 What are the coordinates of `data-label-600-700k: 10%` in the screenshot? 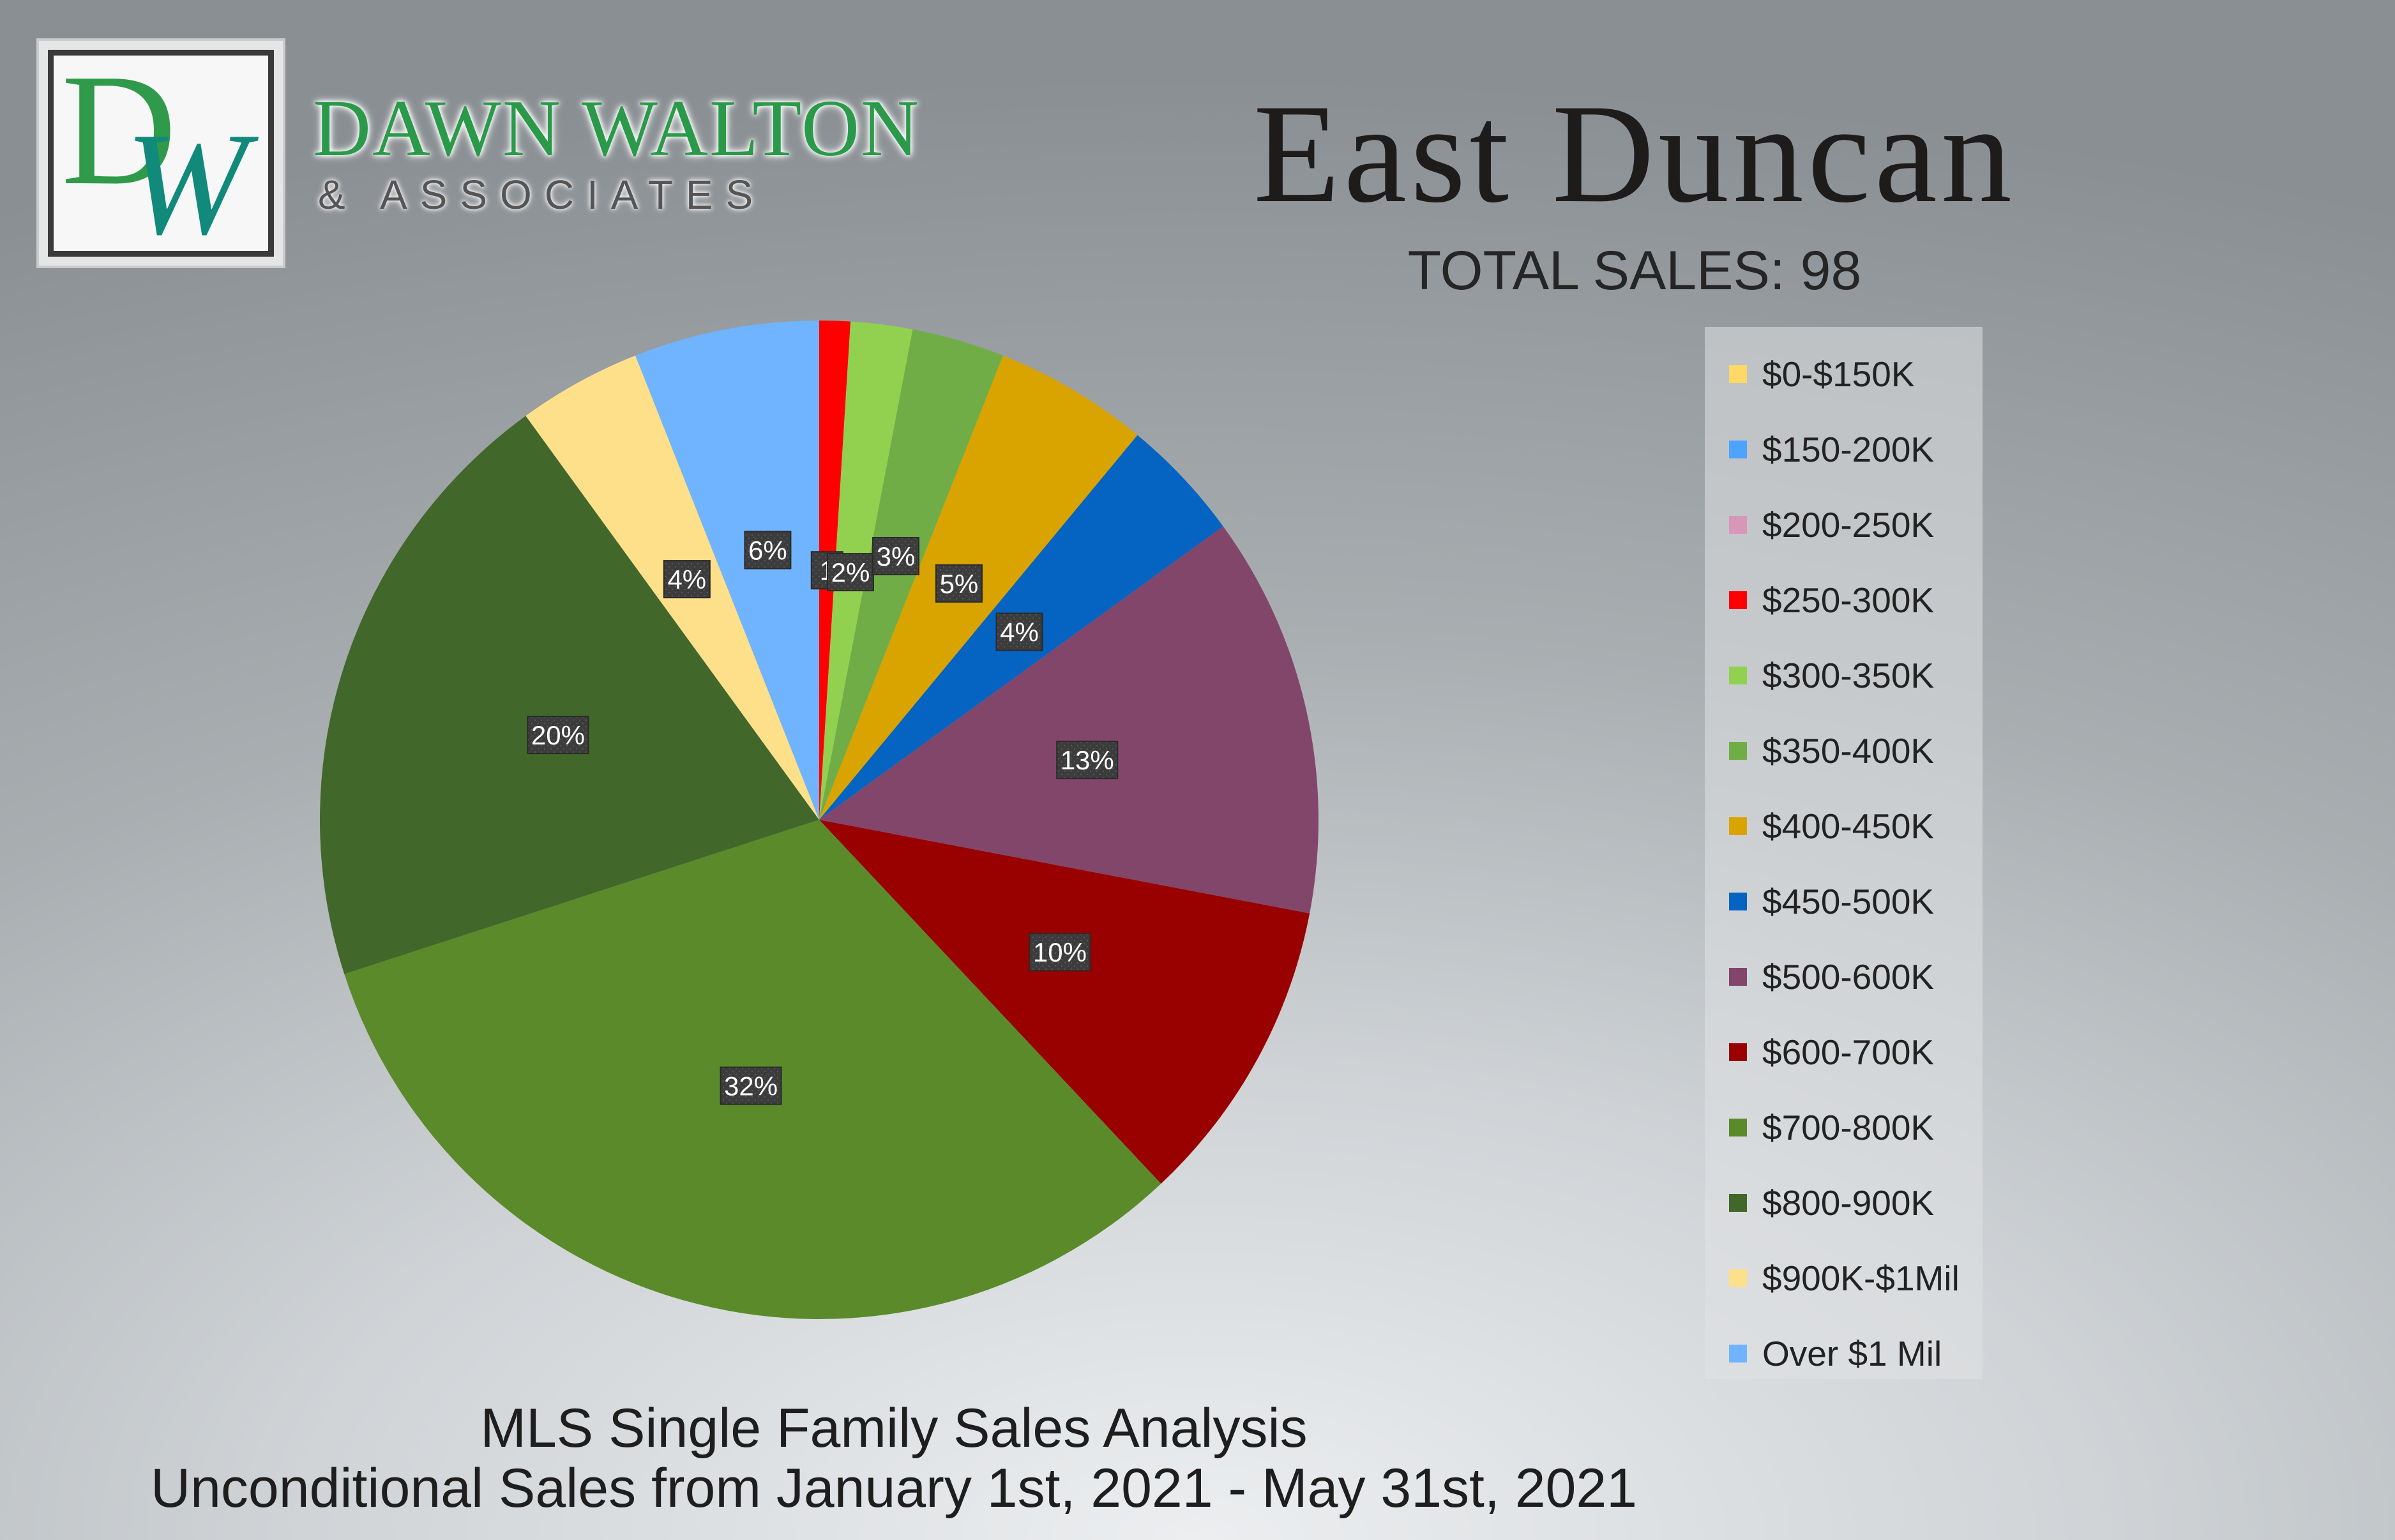 It's located at (1060, 952).